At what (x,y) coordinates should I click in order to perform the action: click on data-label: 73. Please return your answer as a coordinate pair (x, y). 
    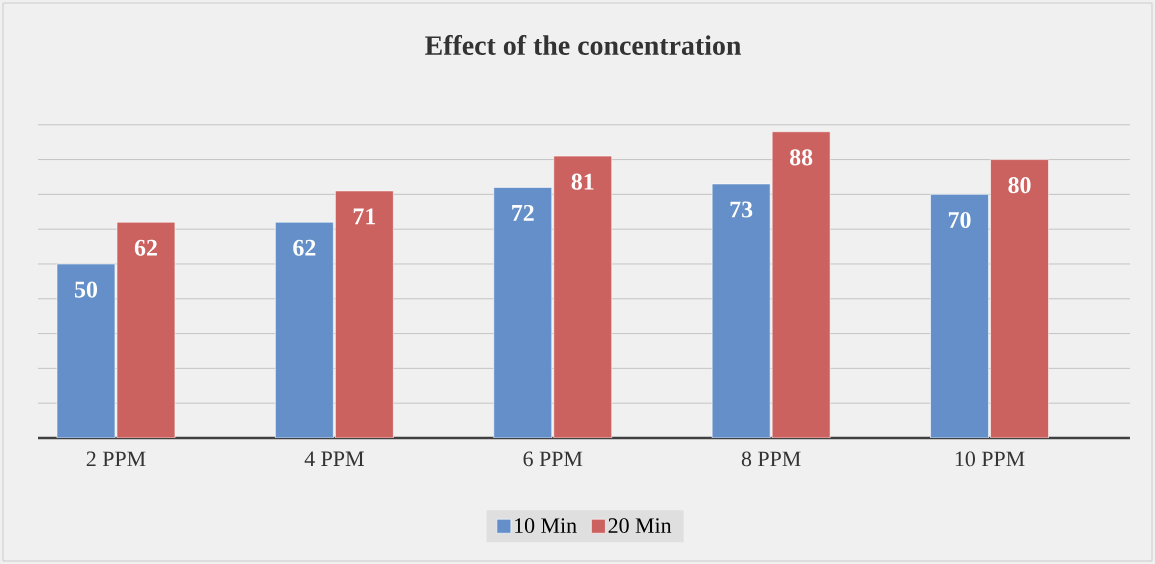
    Looking at the image, I should click on (741, 209).